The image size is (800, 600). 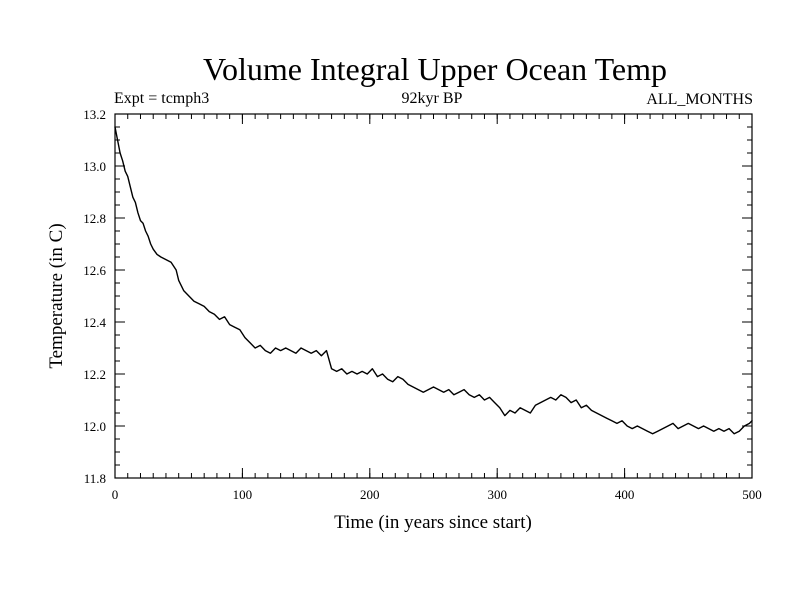 What do you see at coordinates (115, 494) in the screenshot?
I see `x-tick-label: 0` at bounding box center [115, 494].